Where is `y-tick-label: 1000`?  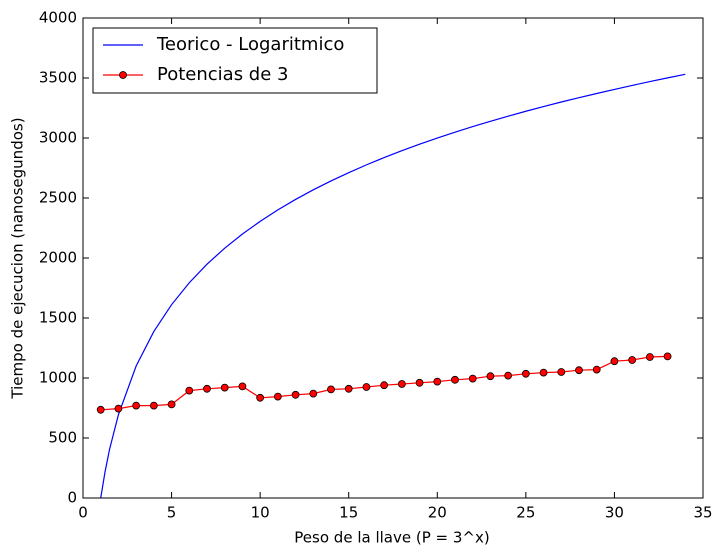
y-tick-label: 1000 is located at coordinates (58, 378).